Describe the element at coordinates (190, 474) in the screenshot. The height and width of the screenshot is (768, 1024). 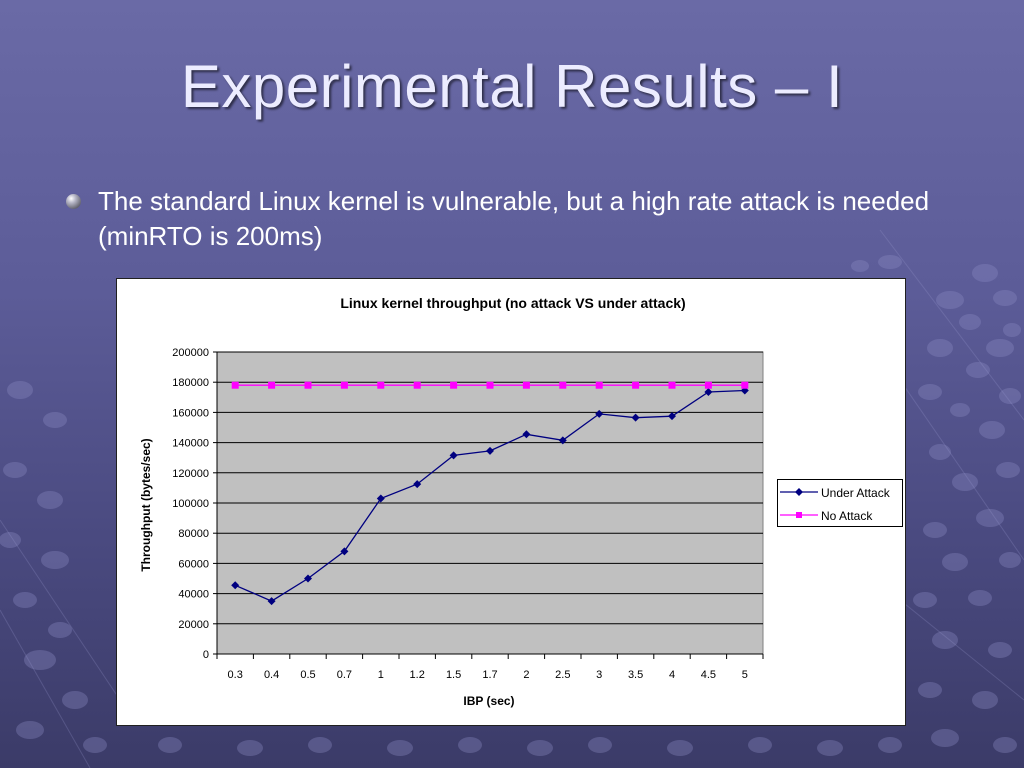
I see `y-tick-label: 120000` at that location.